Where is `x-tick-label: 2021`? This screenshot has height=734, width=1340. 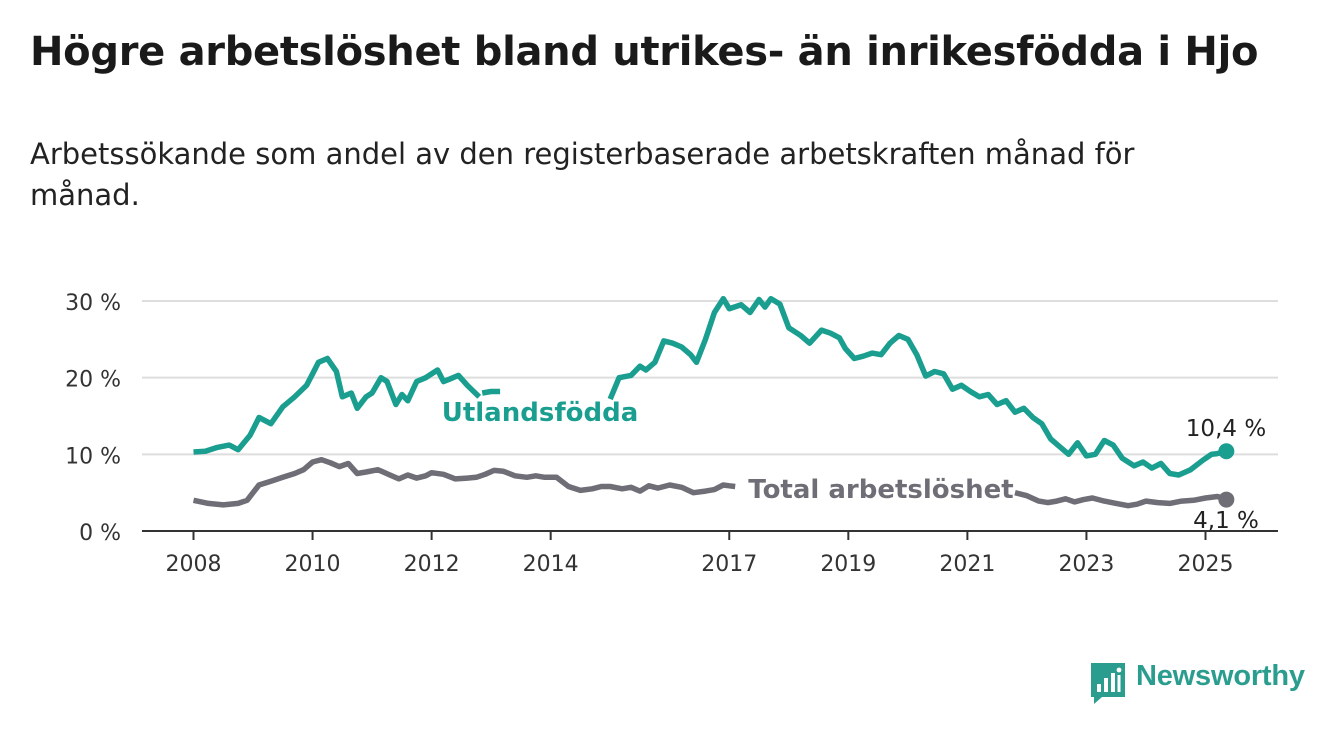
x-tick-label: 2021 is located at coordinates (967, 564).